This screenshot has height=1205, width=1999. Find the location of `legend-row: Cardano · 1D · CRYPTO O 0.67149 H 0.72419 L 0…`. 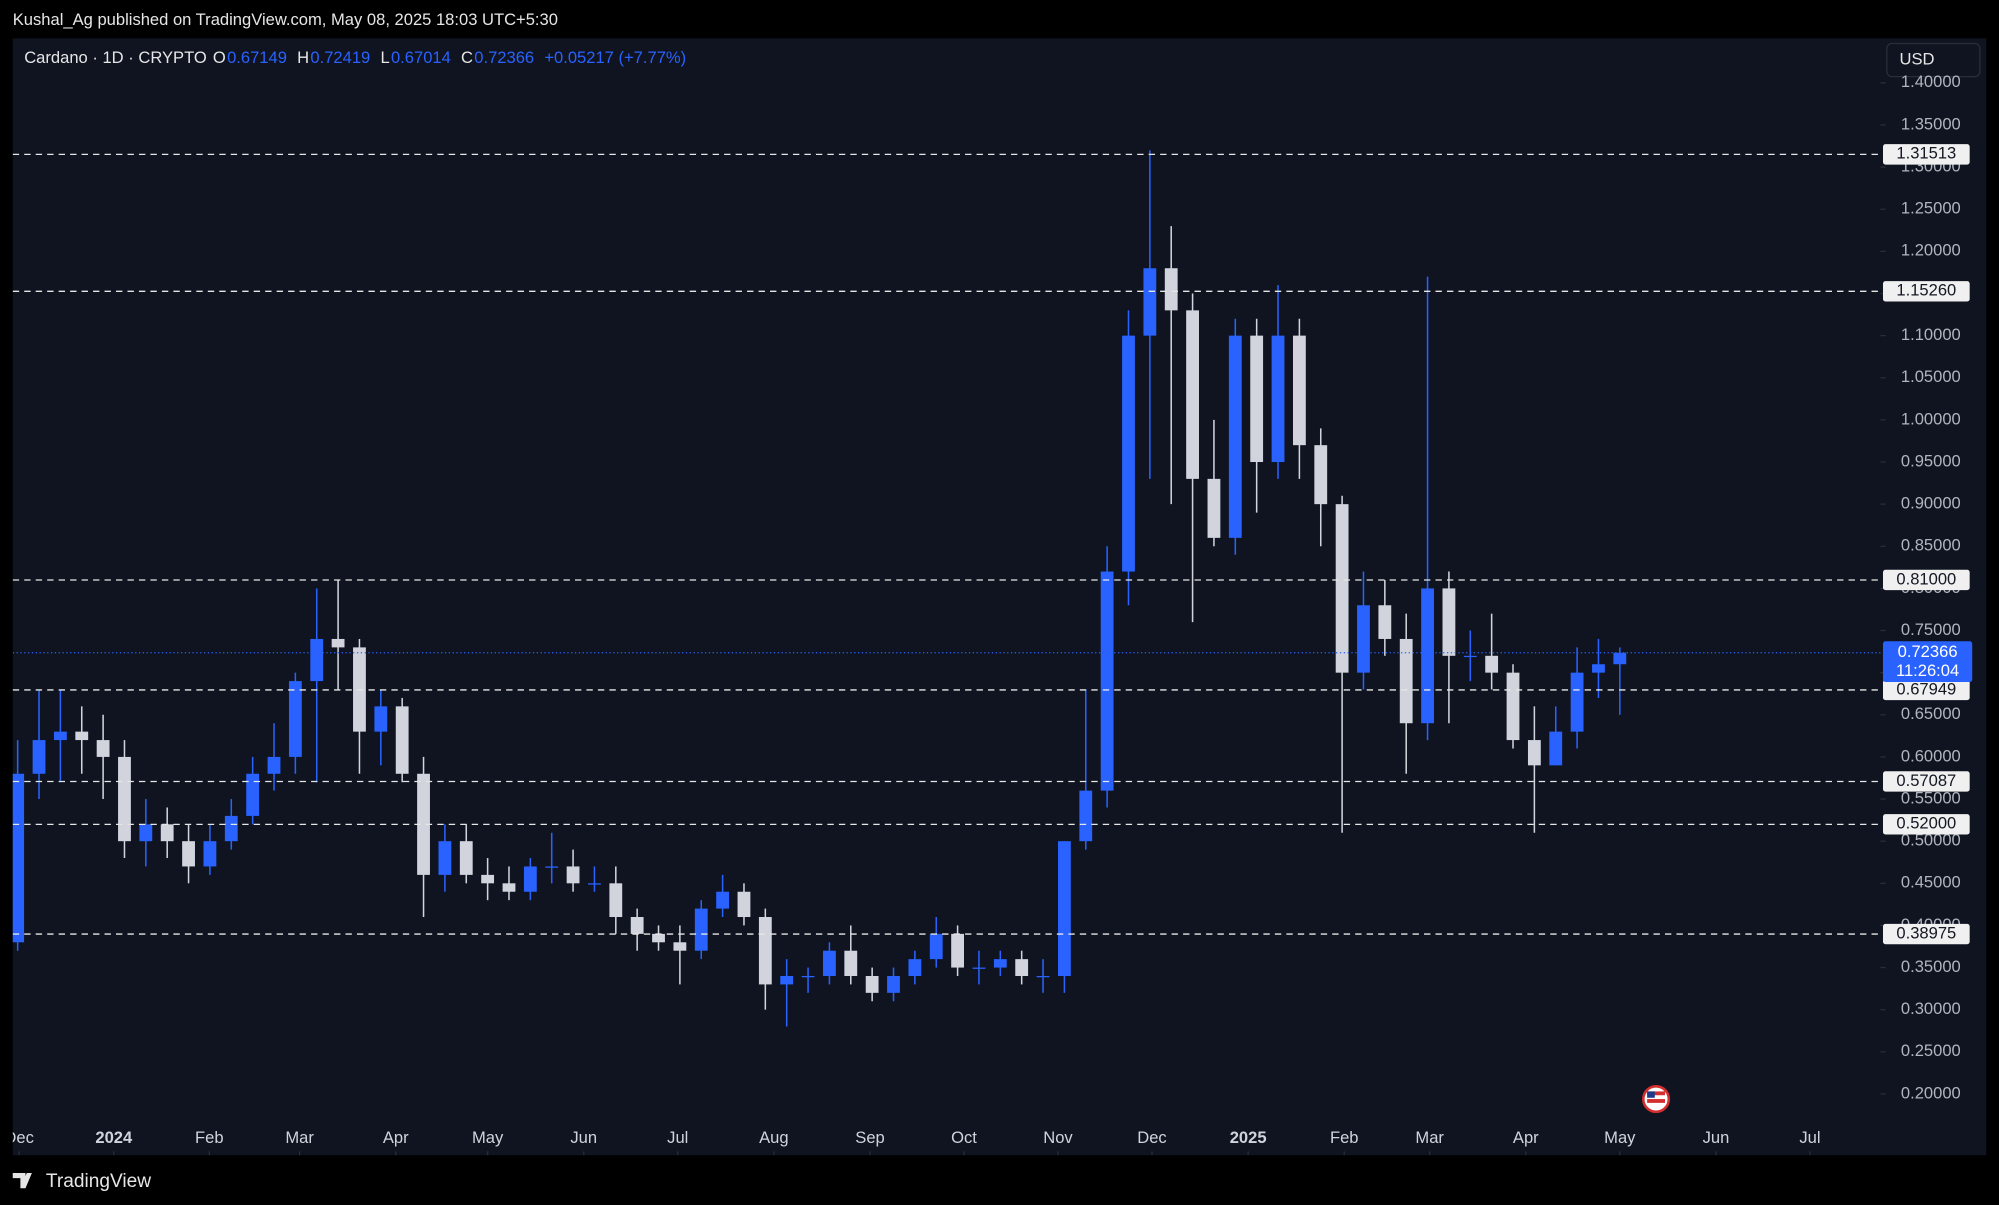

legend-row: Cardano · 1D · CRYPTO O 0.67149 H 0.72419 L 0… is located at coordinates (355, 57).